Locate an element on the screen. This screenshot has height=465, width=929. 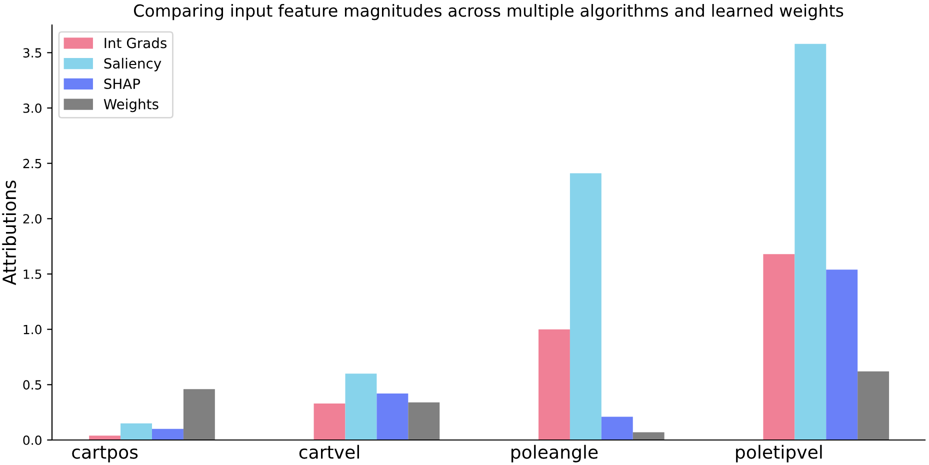
y-tick-label: 3.0 is located at coordinates (32, 108).